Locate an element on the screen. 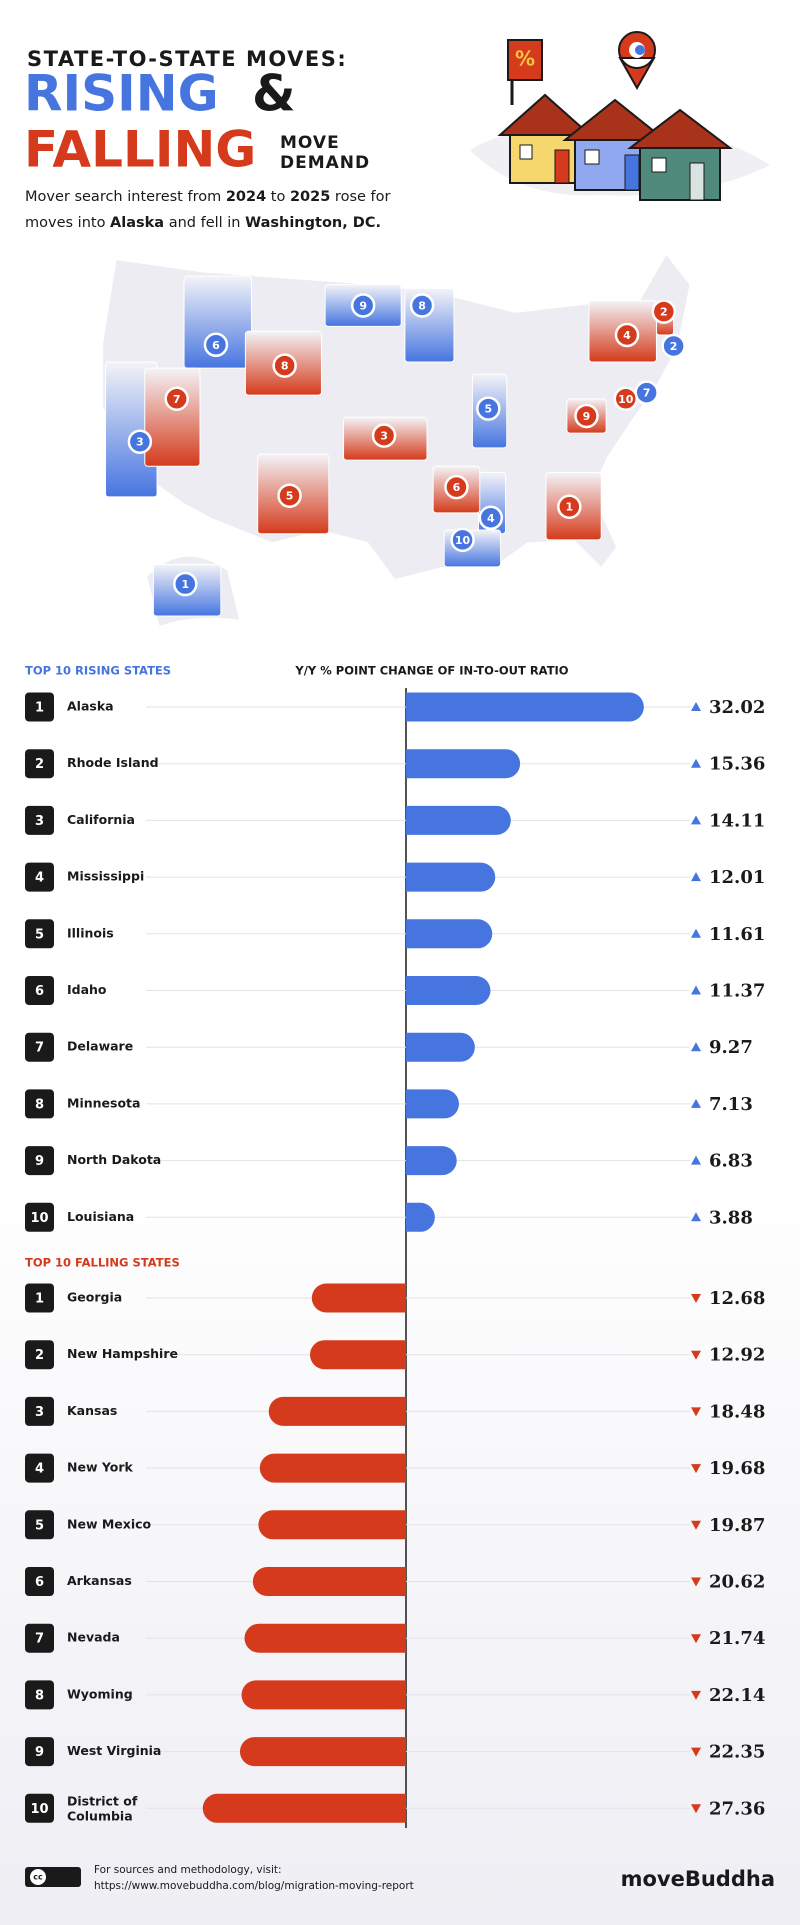  state-shape is located at coordinates (218, 322).